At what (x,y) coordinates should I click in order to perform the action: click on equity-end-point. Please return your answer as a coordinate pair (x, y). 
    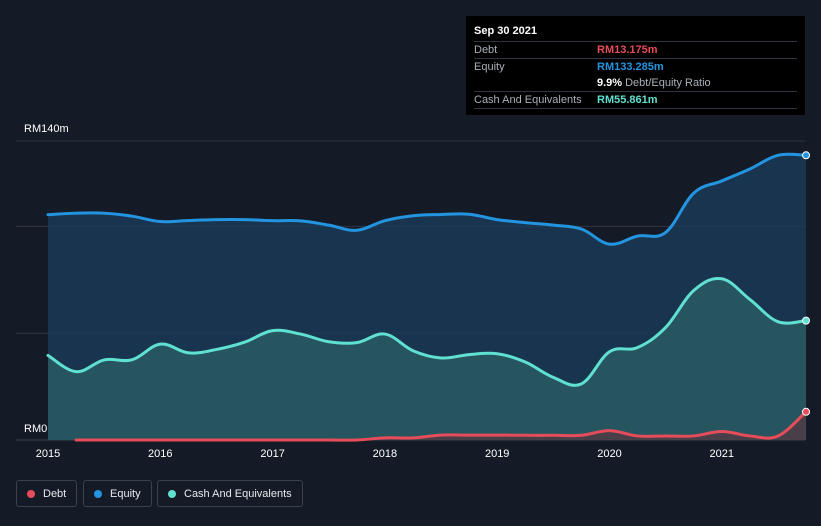
    Looking at the image, I should click on (806, 155).